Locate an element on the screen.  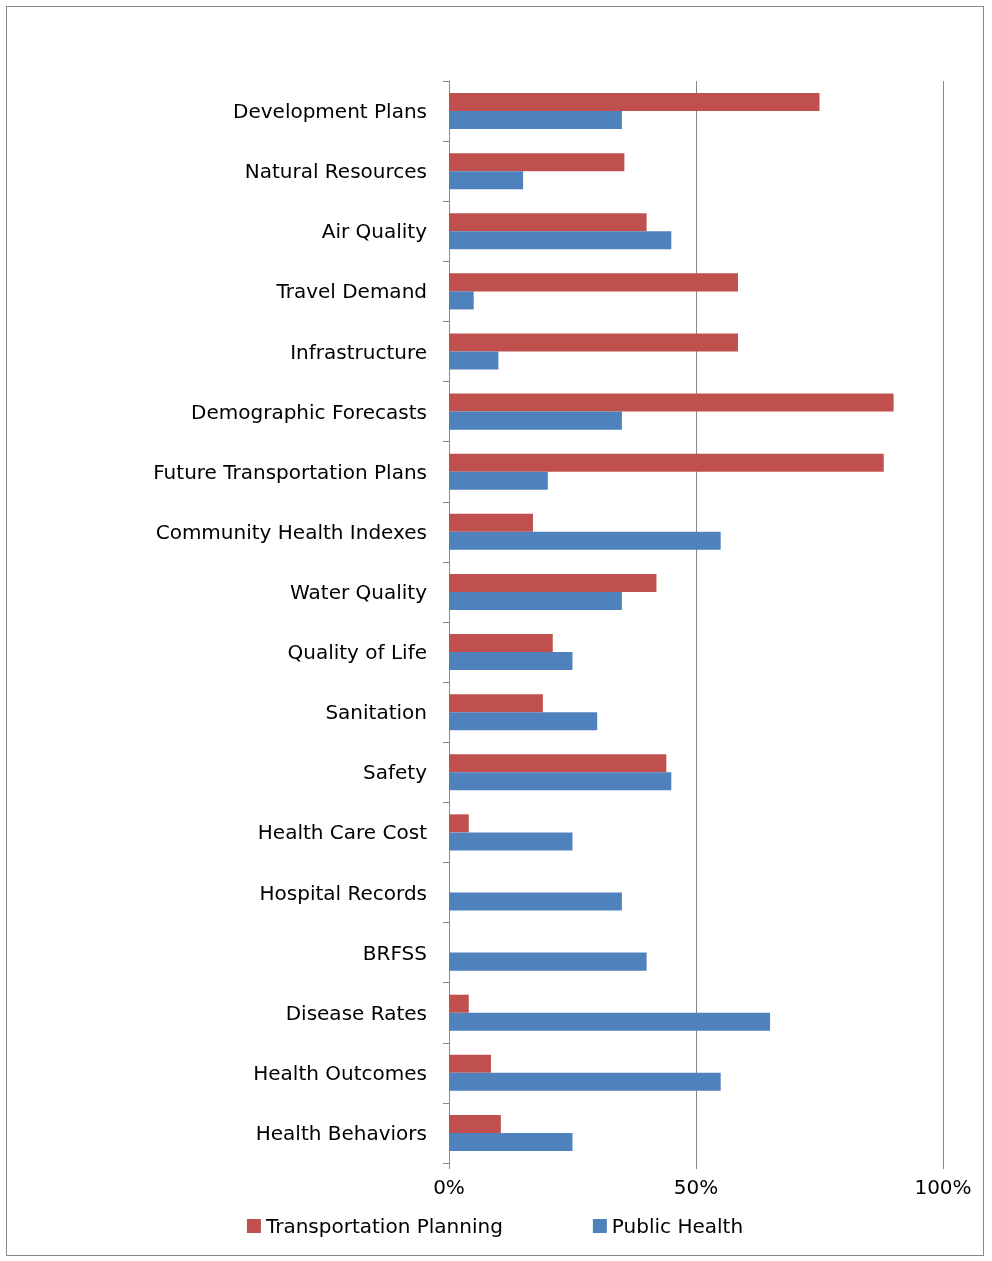
y-tick-label: Development Plans is located at coordinates (330, 111).